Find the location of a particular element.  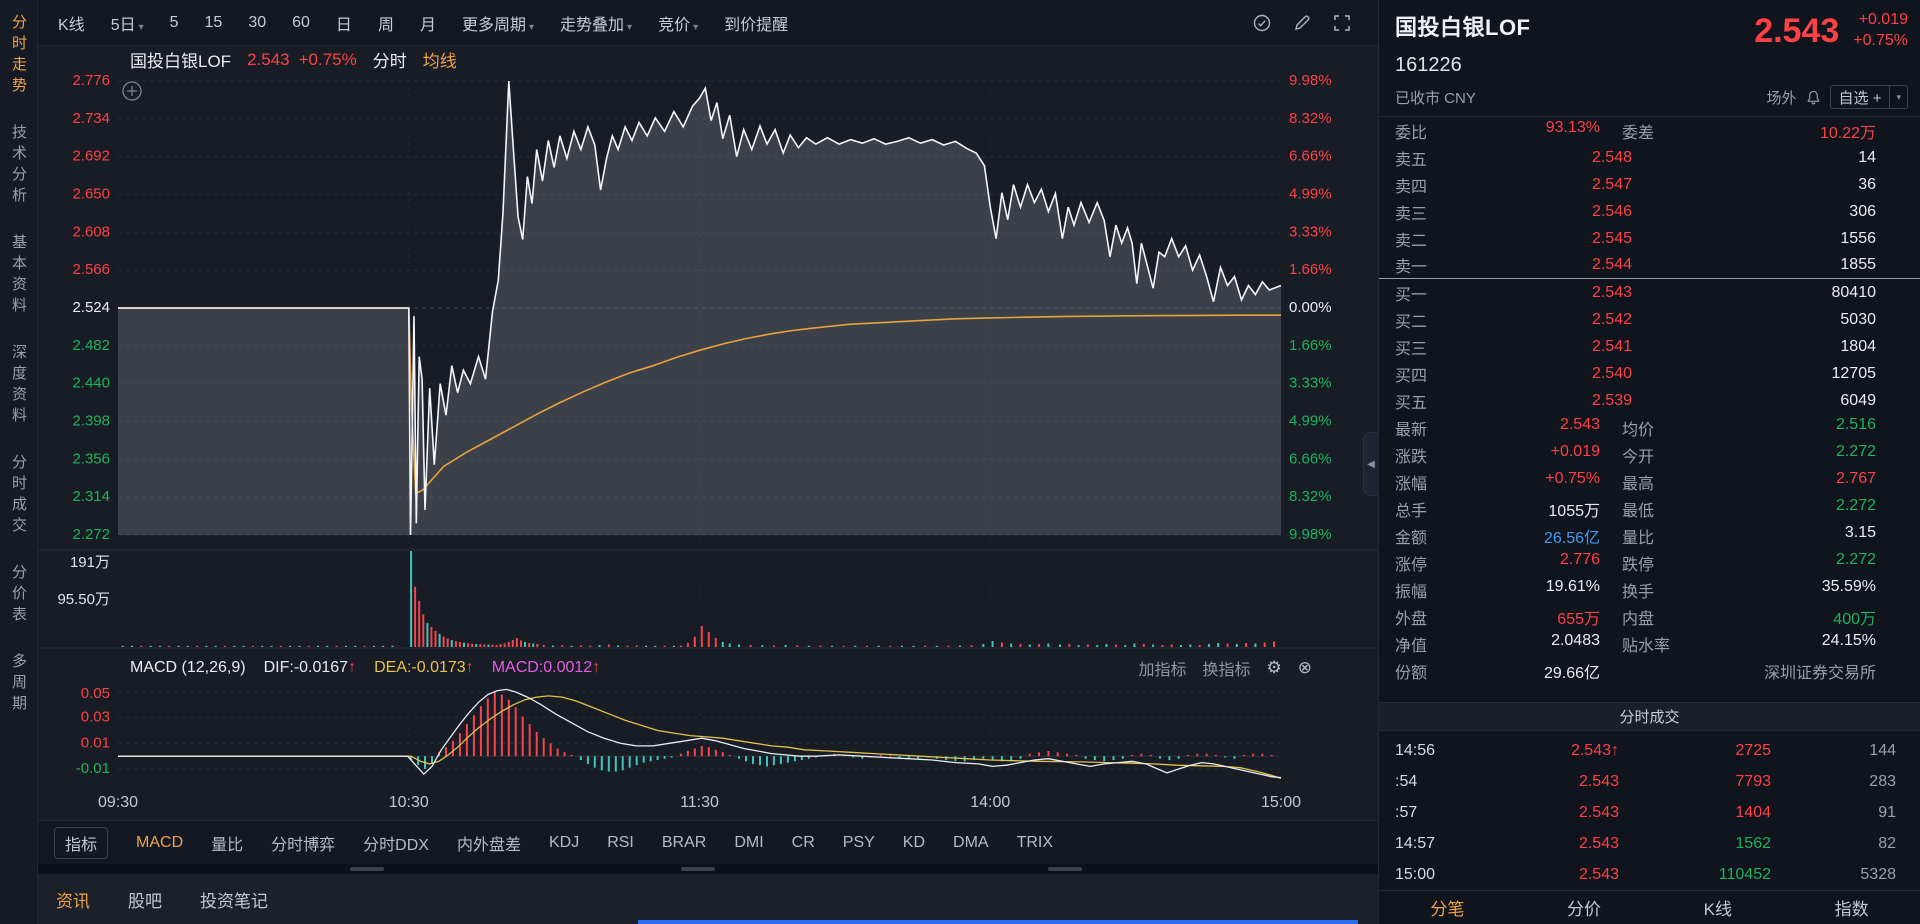

add-watchlist-button: 自选 + ▾ is located at coordinates (1868, 97).